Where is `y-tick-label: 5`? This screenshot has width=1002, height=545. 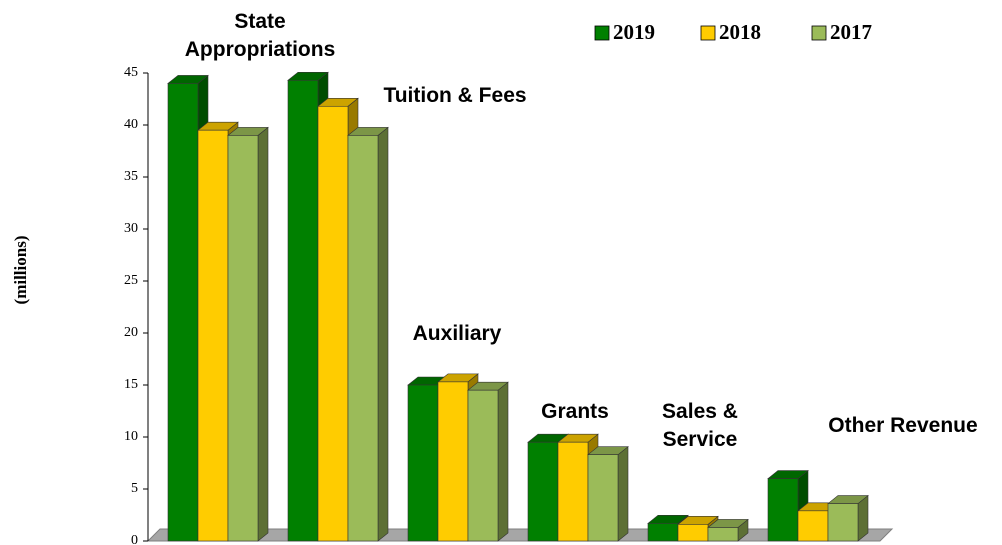
y-tick-label: 5 is located at coordinates (134, 488).